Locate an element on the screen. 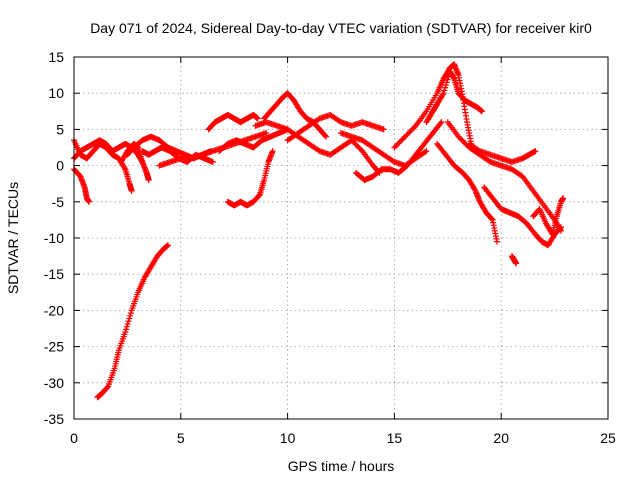 The height and width of the screenshot is (480, 640). x-tick-label: 5 is located at coordinates (181, 438).